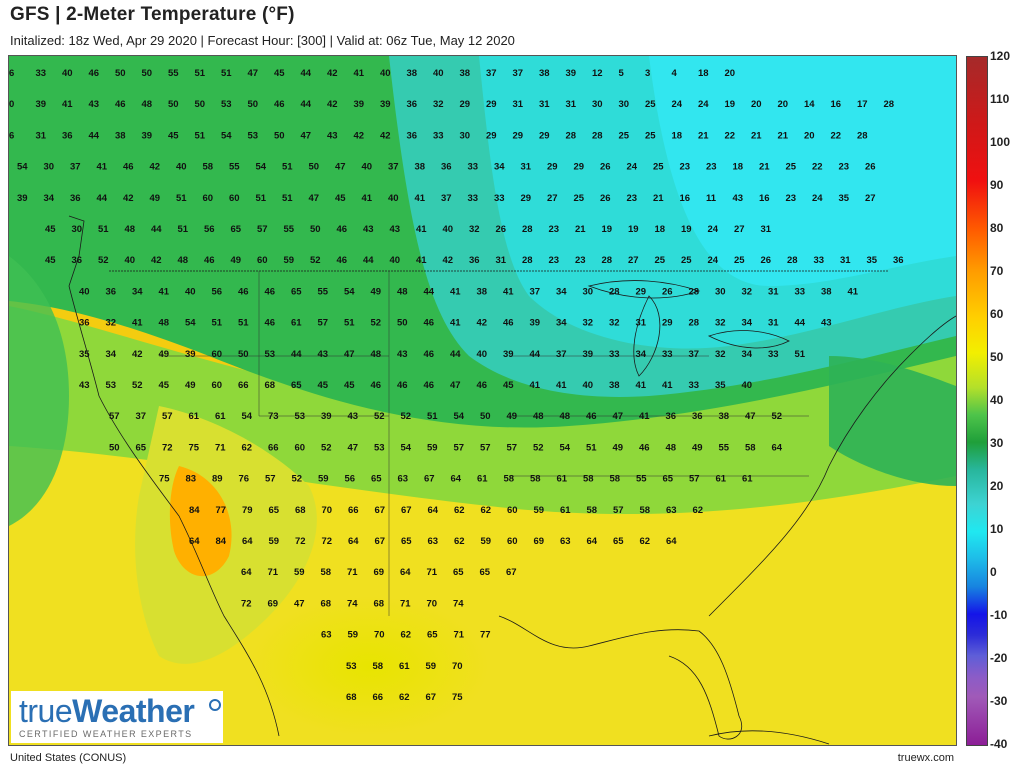 This screenshot has height=768, width=1024. I want to click on temperature-value: 31, so click(773, 291).